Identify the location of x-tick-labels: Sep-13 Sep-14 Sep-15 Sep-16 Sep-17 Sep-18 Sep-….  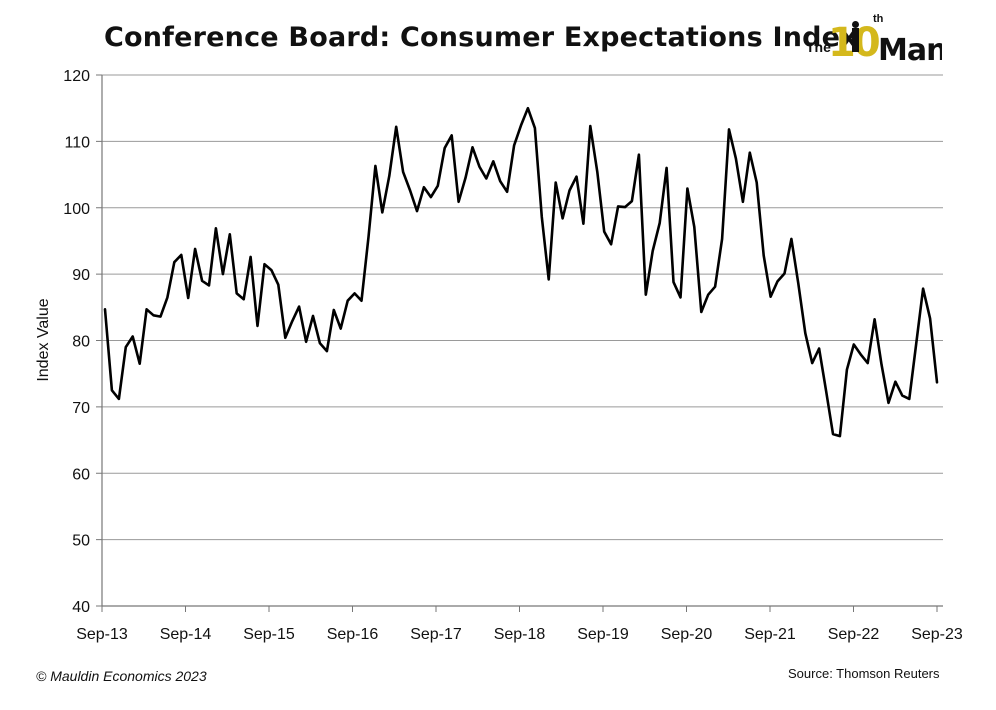
(519, 634).